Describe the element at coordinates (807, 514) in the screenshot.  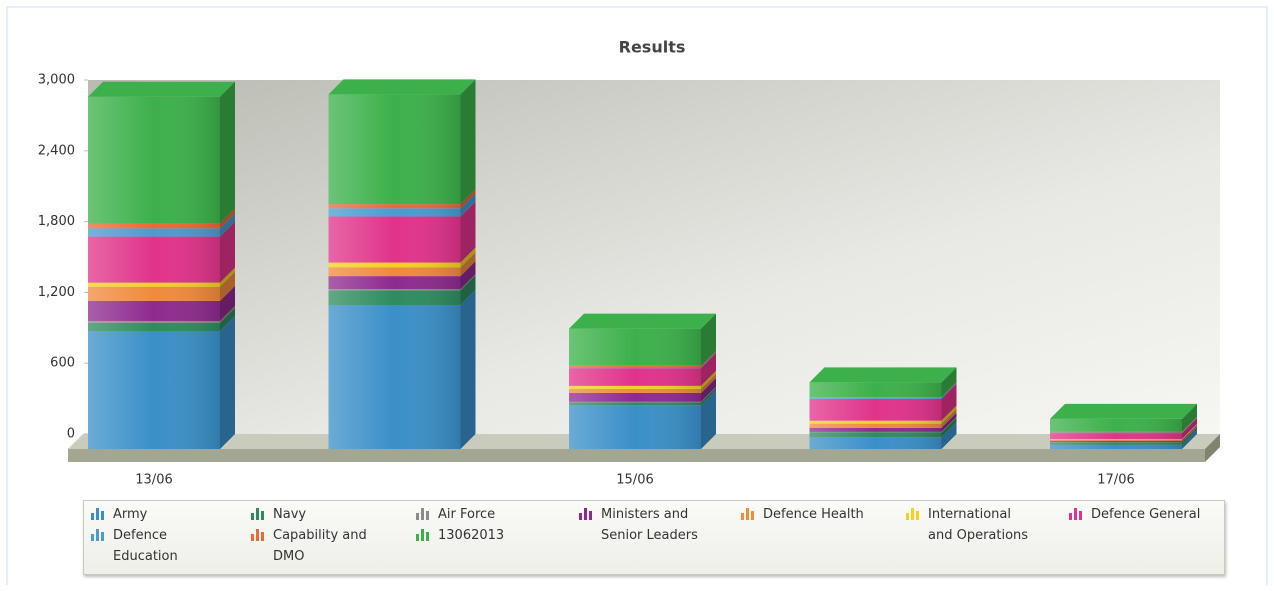
I see `legend-item: Defence Health` at that location.